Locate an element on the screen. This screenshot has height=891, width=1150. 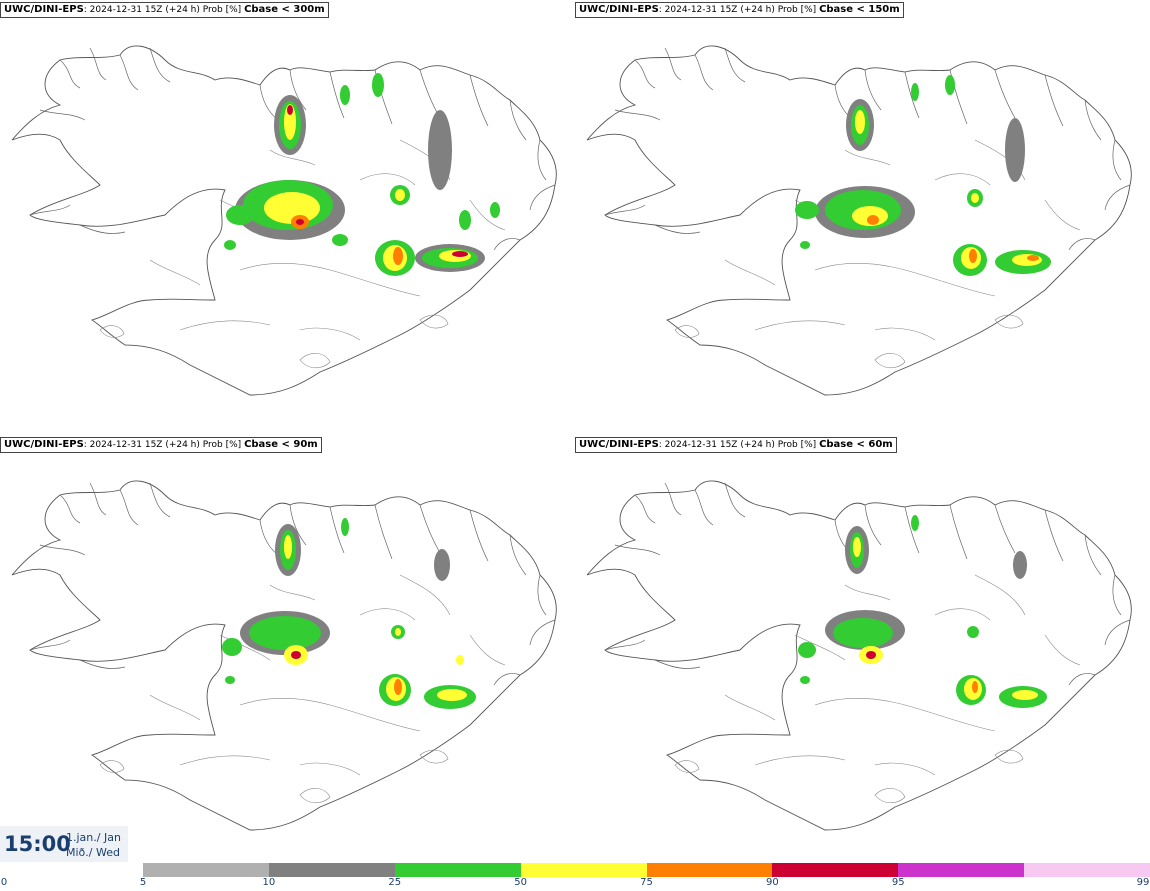
colorbar-tick-label: 95 is located at coordinates (898, 882).